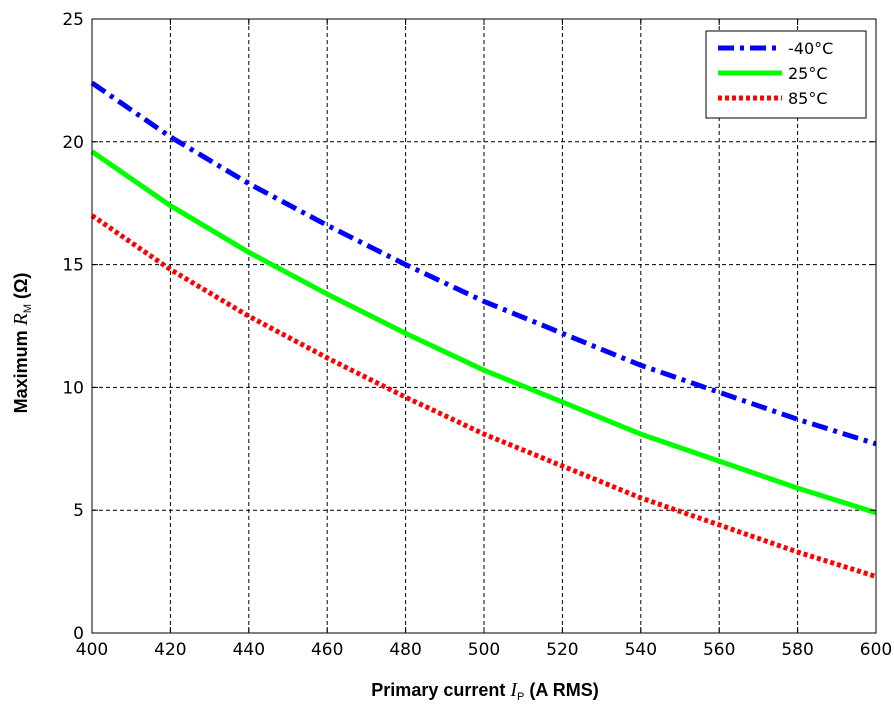 The width and height of the screenshot is (894, 706). I want to click on y-tick-label: 5, so click(78, 511).